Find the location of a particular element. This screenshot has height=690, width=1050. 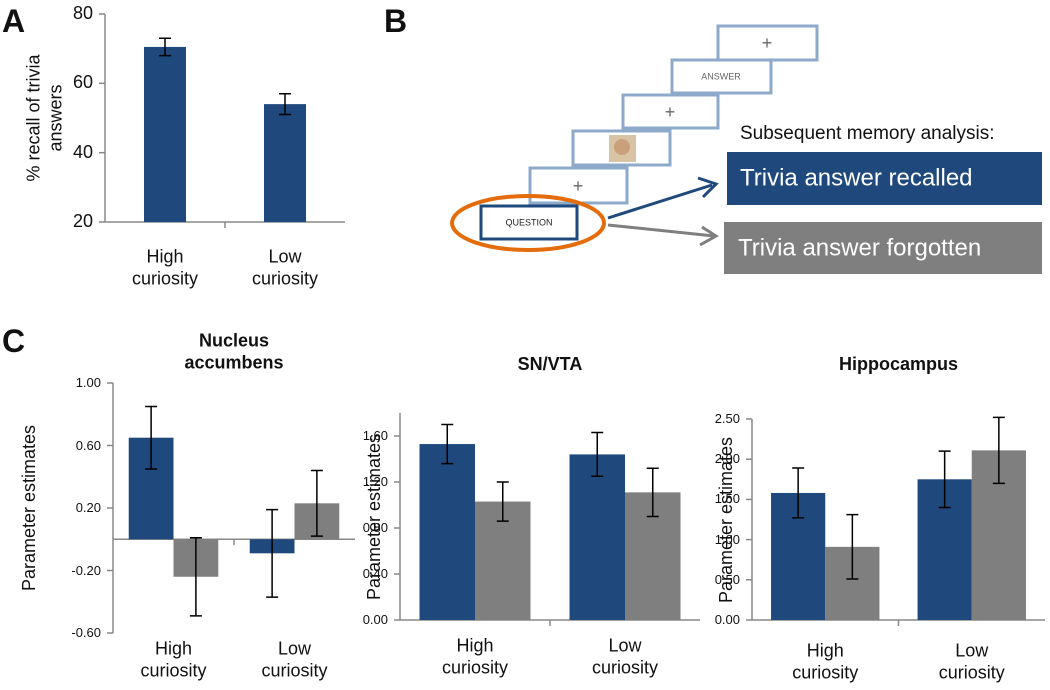

y-tick-label: 0.50 is located at coordinates (727, 579).